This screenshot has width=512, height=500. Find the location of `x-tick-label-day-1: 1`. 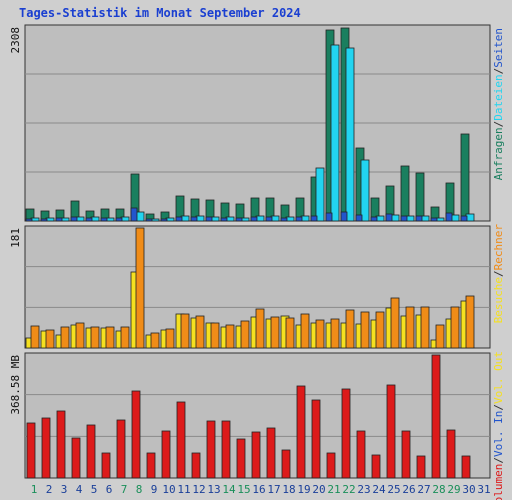

x-tick-label-day-1: 1 is located at coordinates (34, 489).